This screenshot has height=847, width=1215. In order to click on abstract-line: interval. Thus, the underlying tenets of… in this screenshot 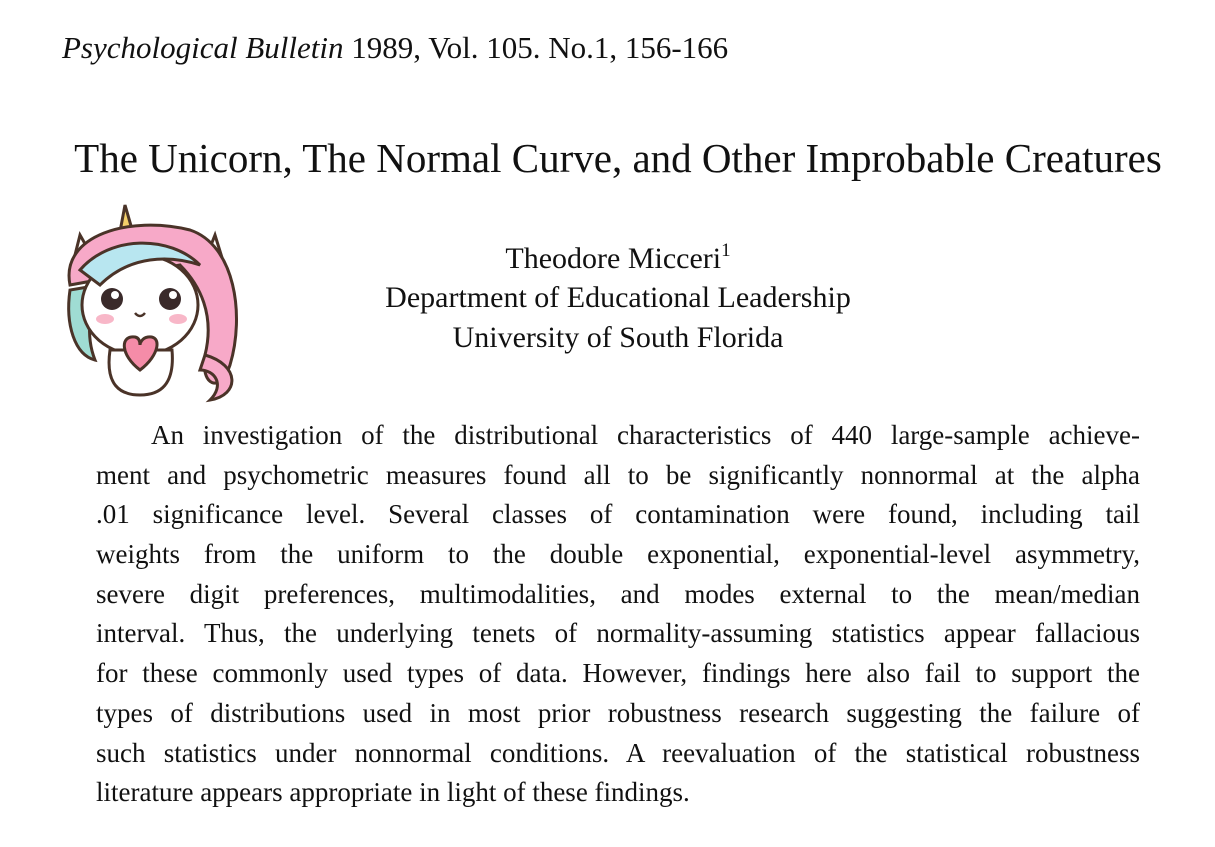, I will do `click(618, 633)`.